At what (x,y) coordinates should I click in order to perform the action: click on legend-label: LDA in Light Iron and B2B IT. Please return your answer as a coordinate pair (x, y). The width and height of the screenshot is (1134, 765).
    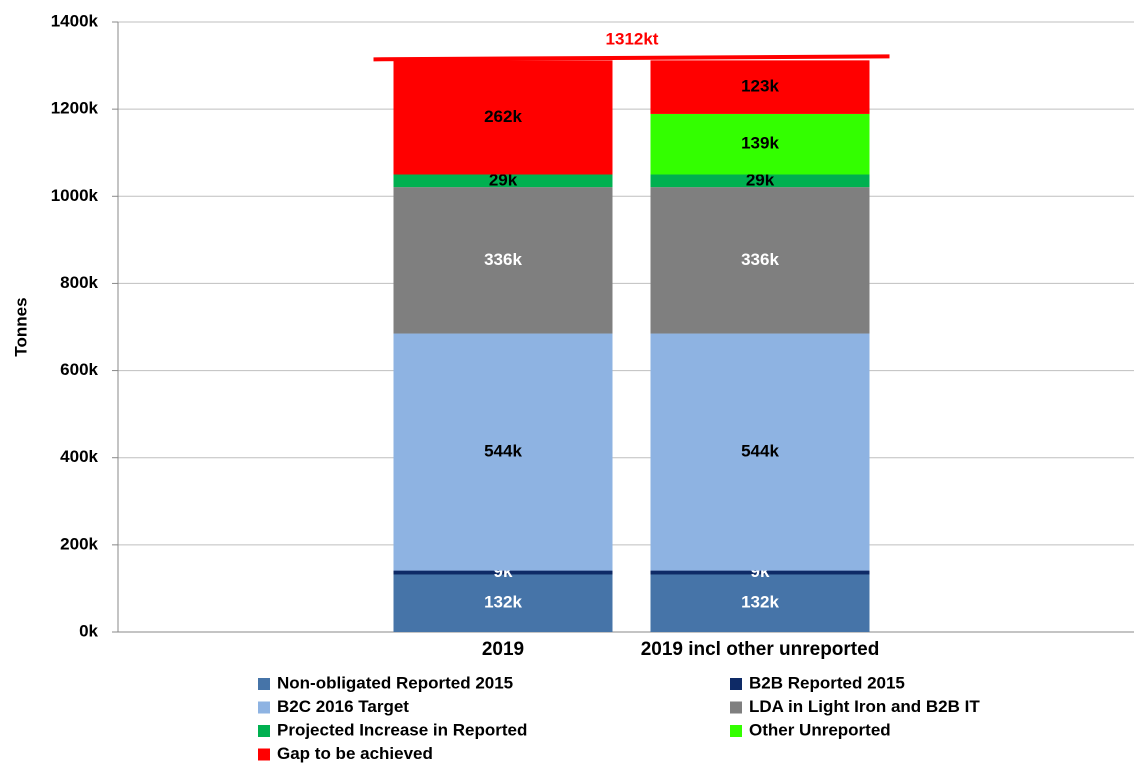
    Looking at the image, I should click on (864, 706).